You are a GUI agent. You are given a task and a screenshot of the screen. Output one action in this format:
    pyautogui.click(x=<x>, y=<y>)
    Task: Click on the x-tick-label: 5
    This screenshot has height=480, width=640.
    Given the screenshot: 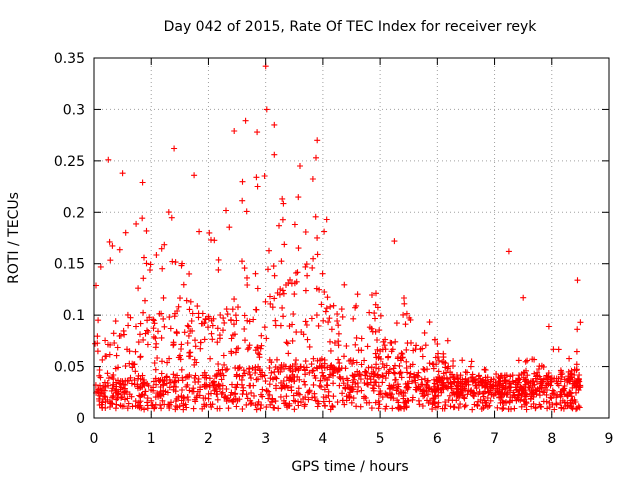 What is the action you would take?
    pyautogui.click(x=380, y=439)
    